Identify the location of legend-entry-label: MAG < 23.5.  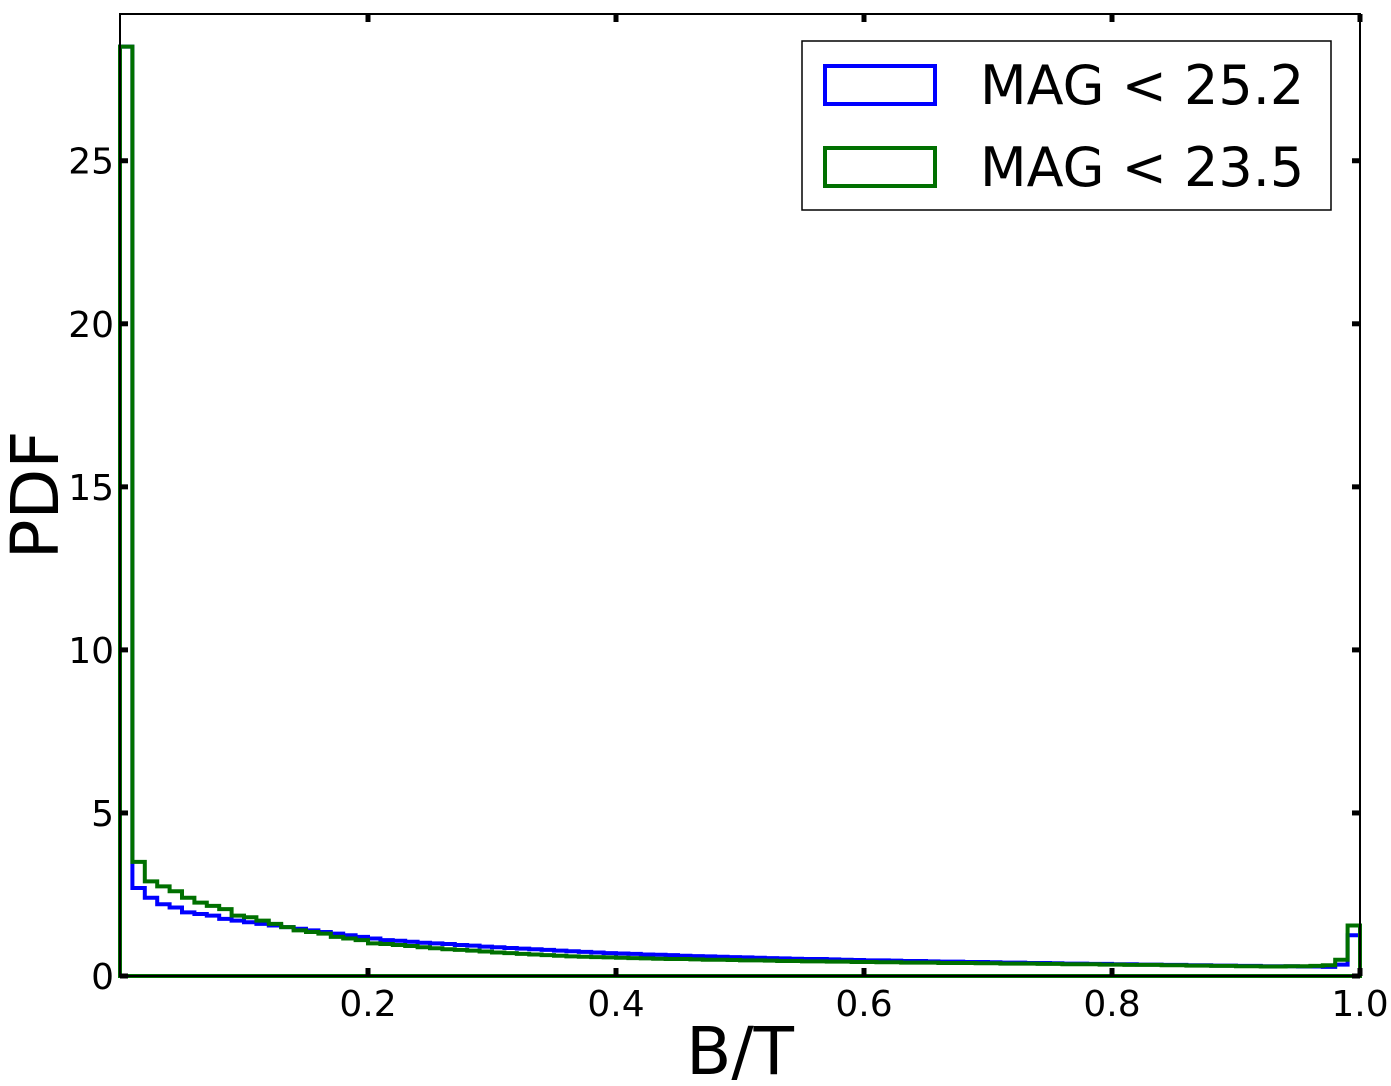
(1142, 167).